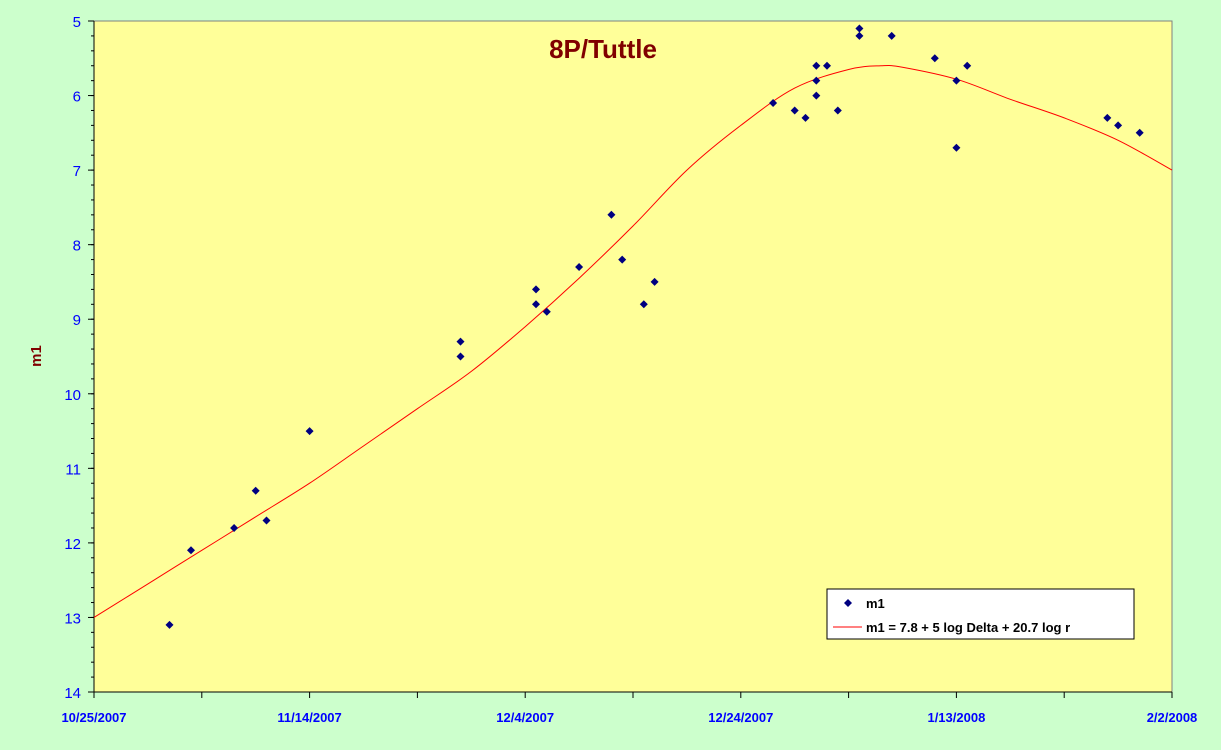  Describe the element at coordinates (77, 171) in the screenshot. I see `y-tick-label: 7` at that location.